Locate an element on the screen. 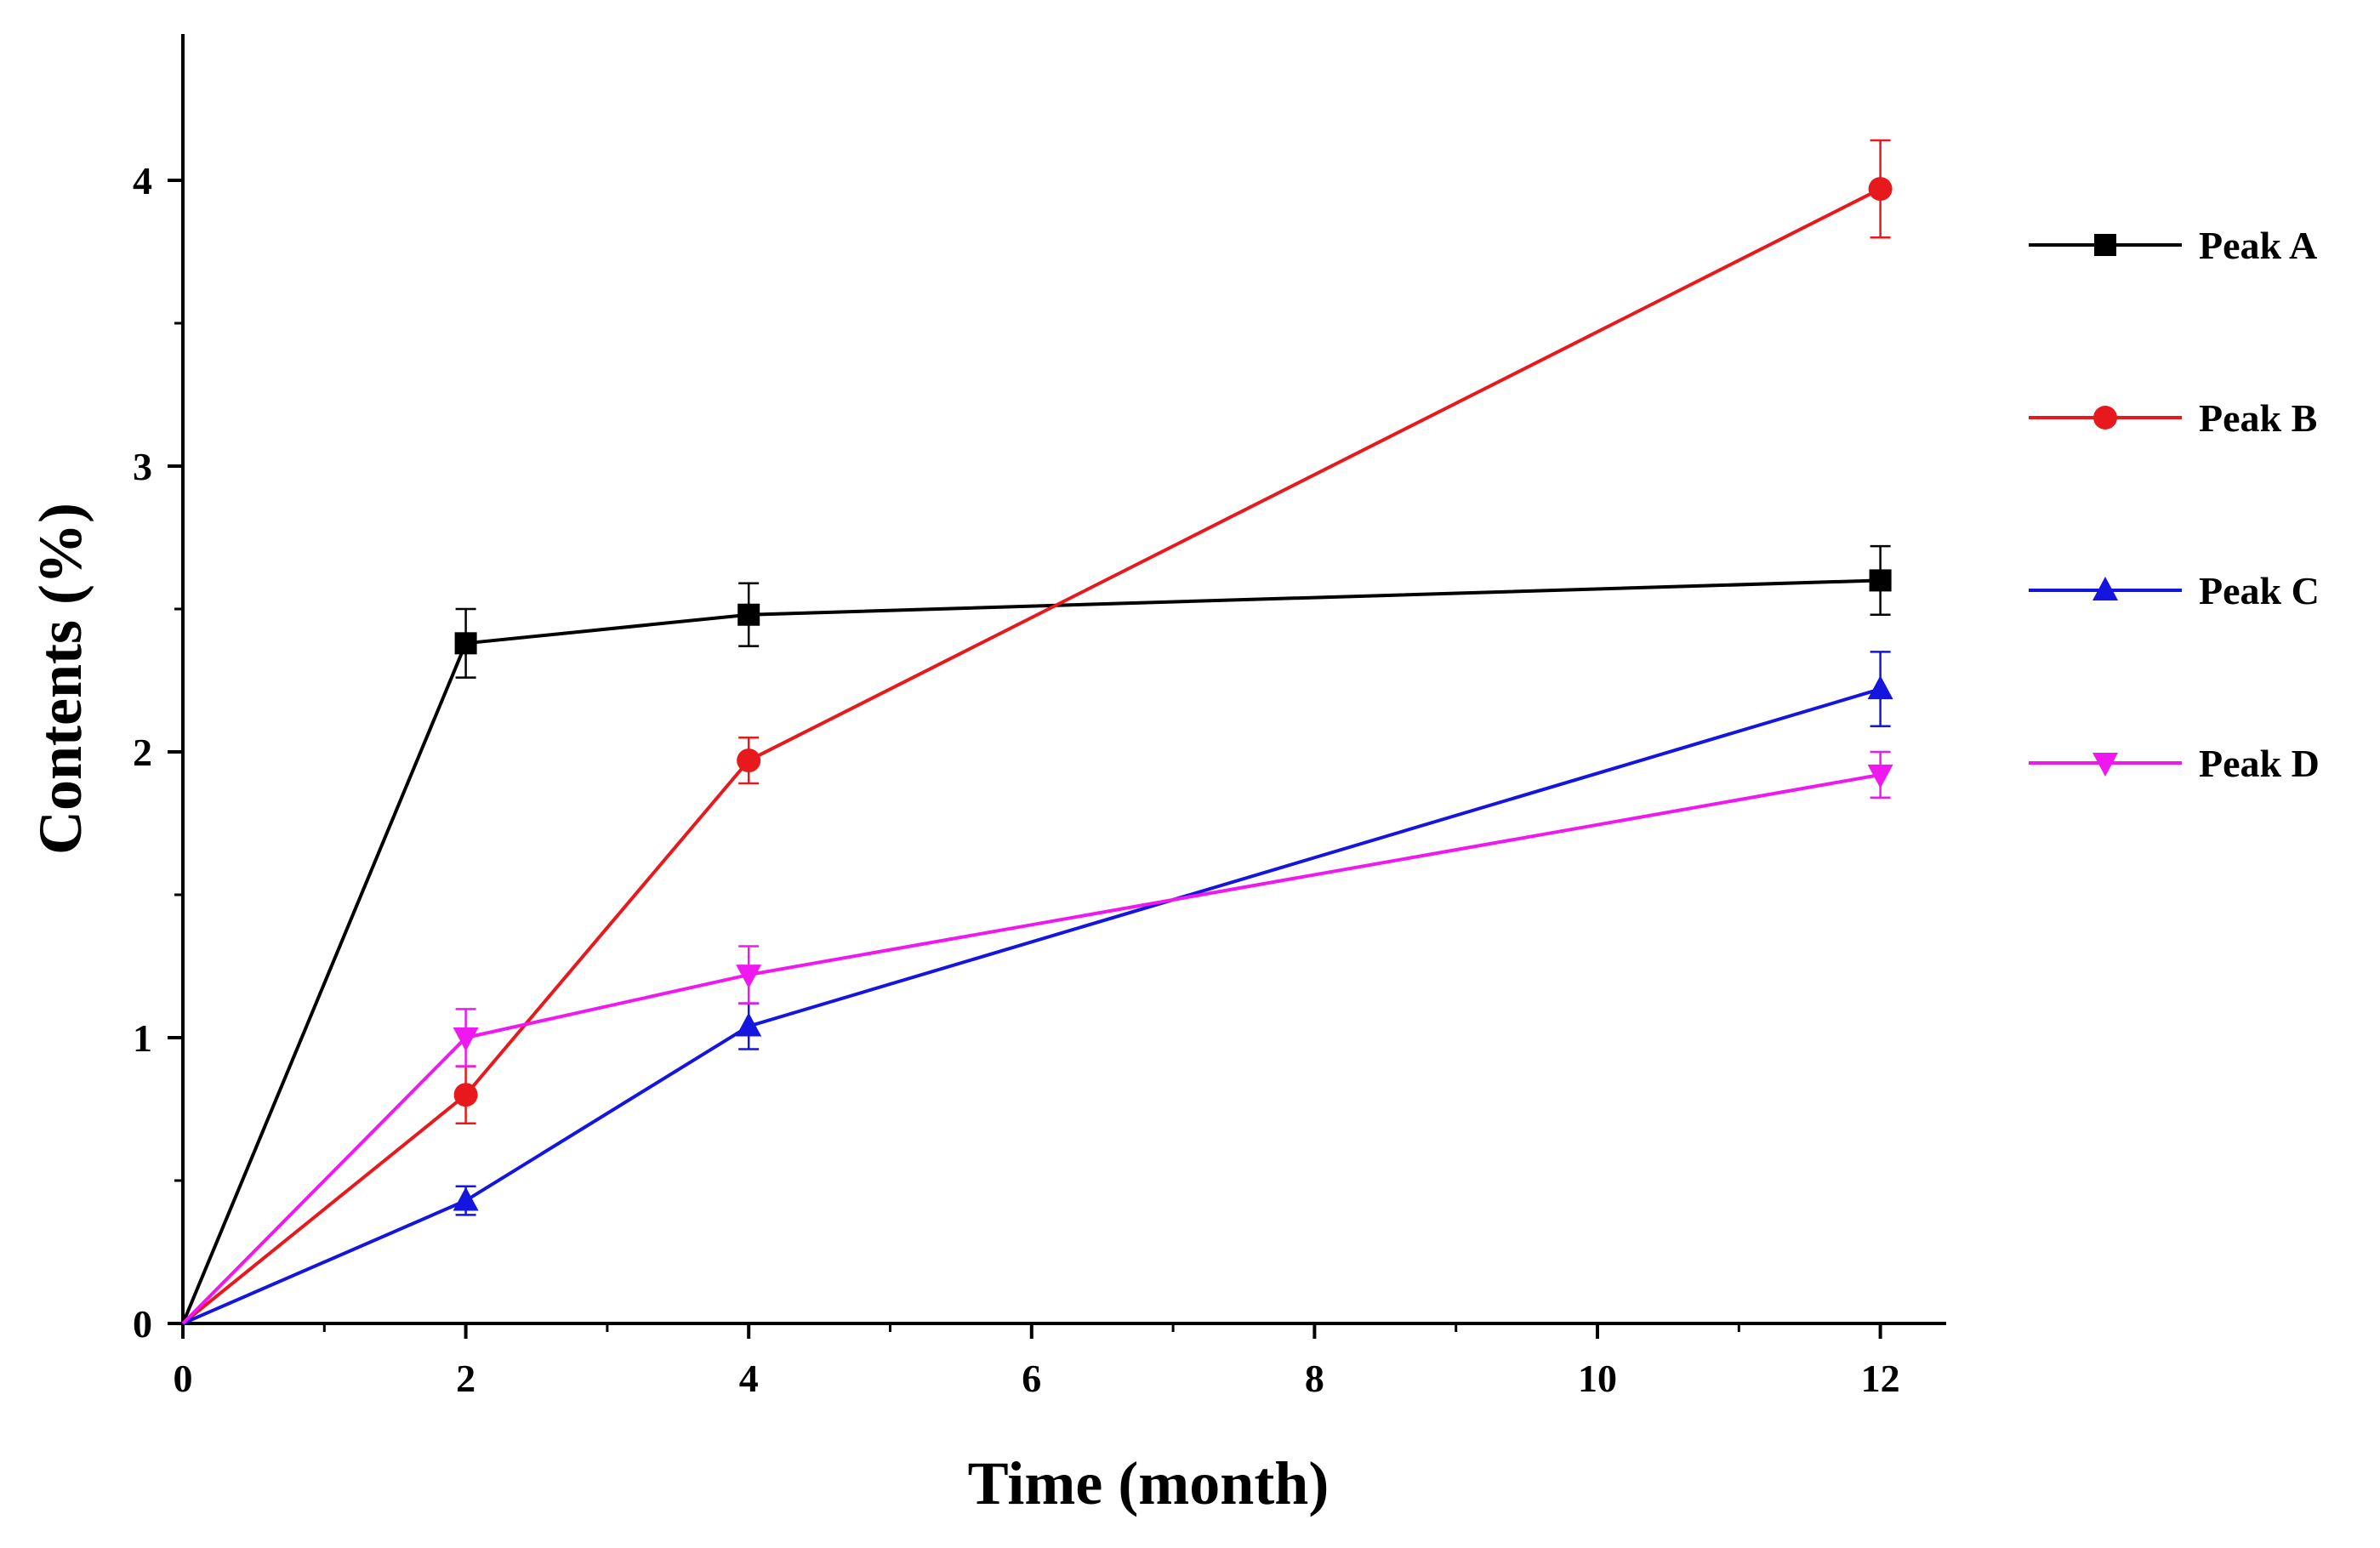  x-tick-label: 4 is located at coordinates (749, 1378).